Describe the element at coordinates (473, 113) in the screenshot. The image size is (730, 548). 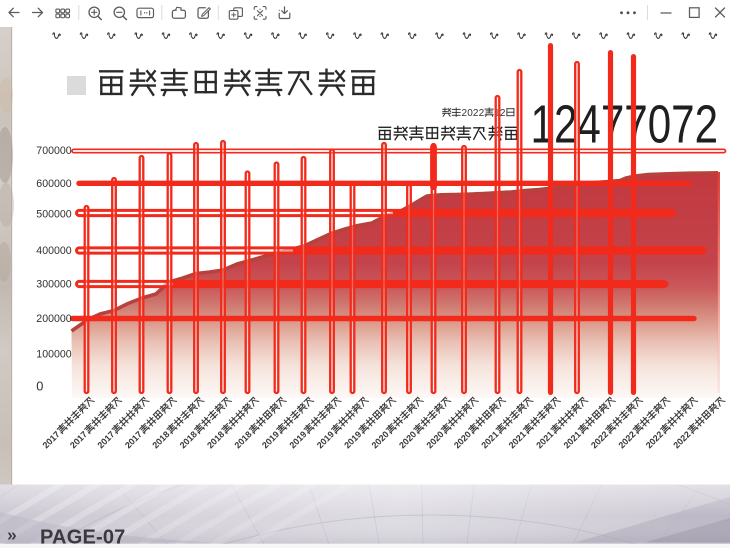
I see `svg-text: 2022` at that location.